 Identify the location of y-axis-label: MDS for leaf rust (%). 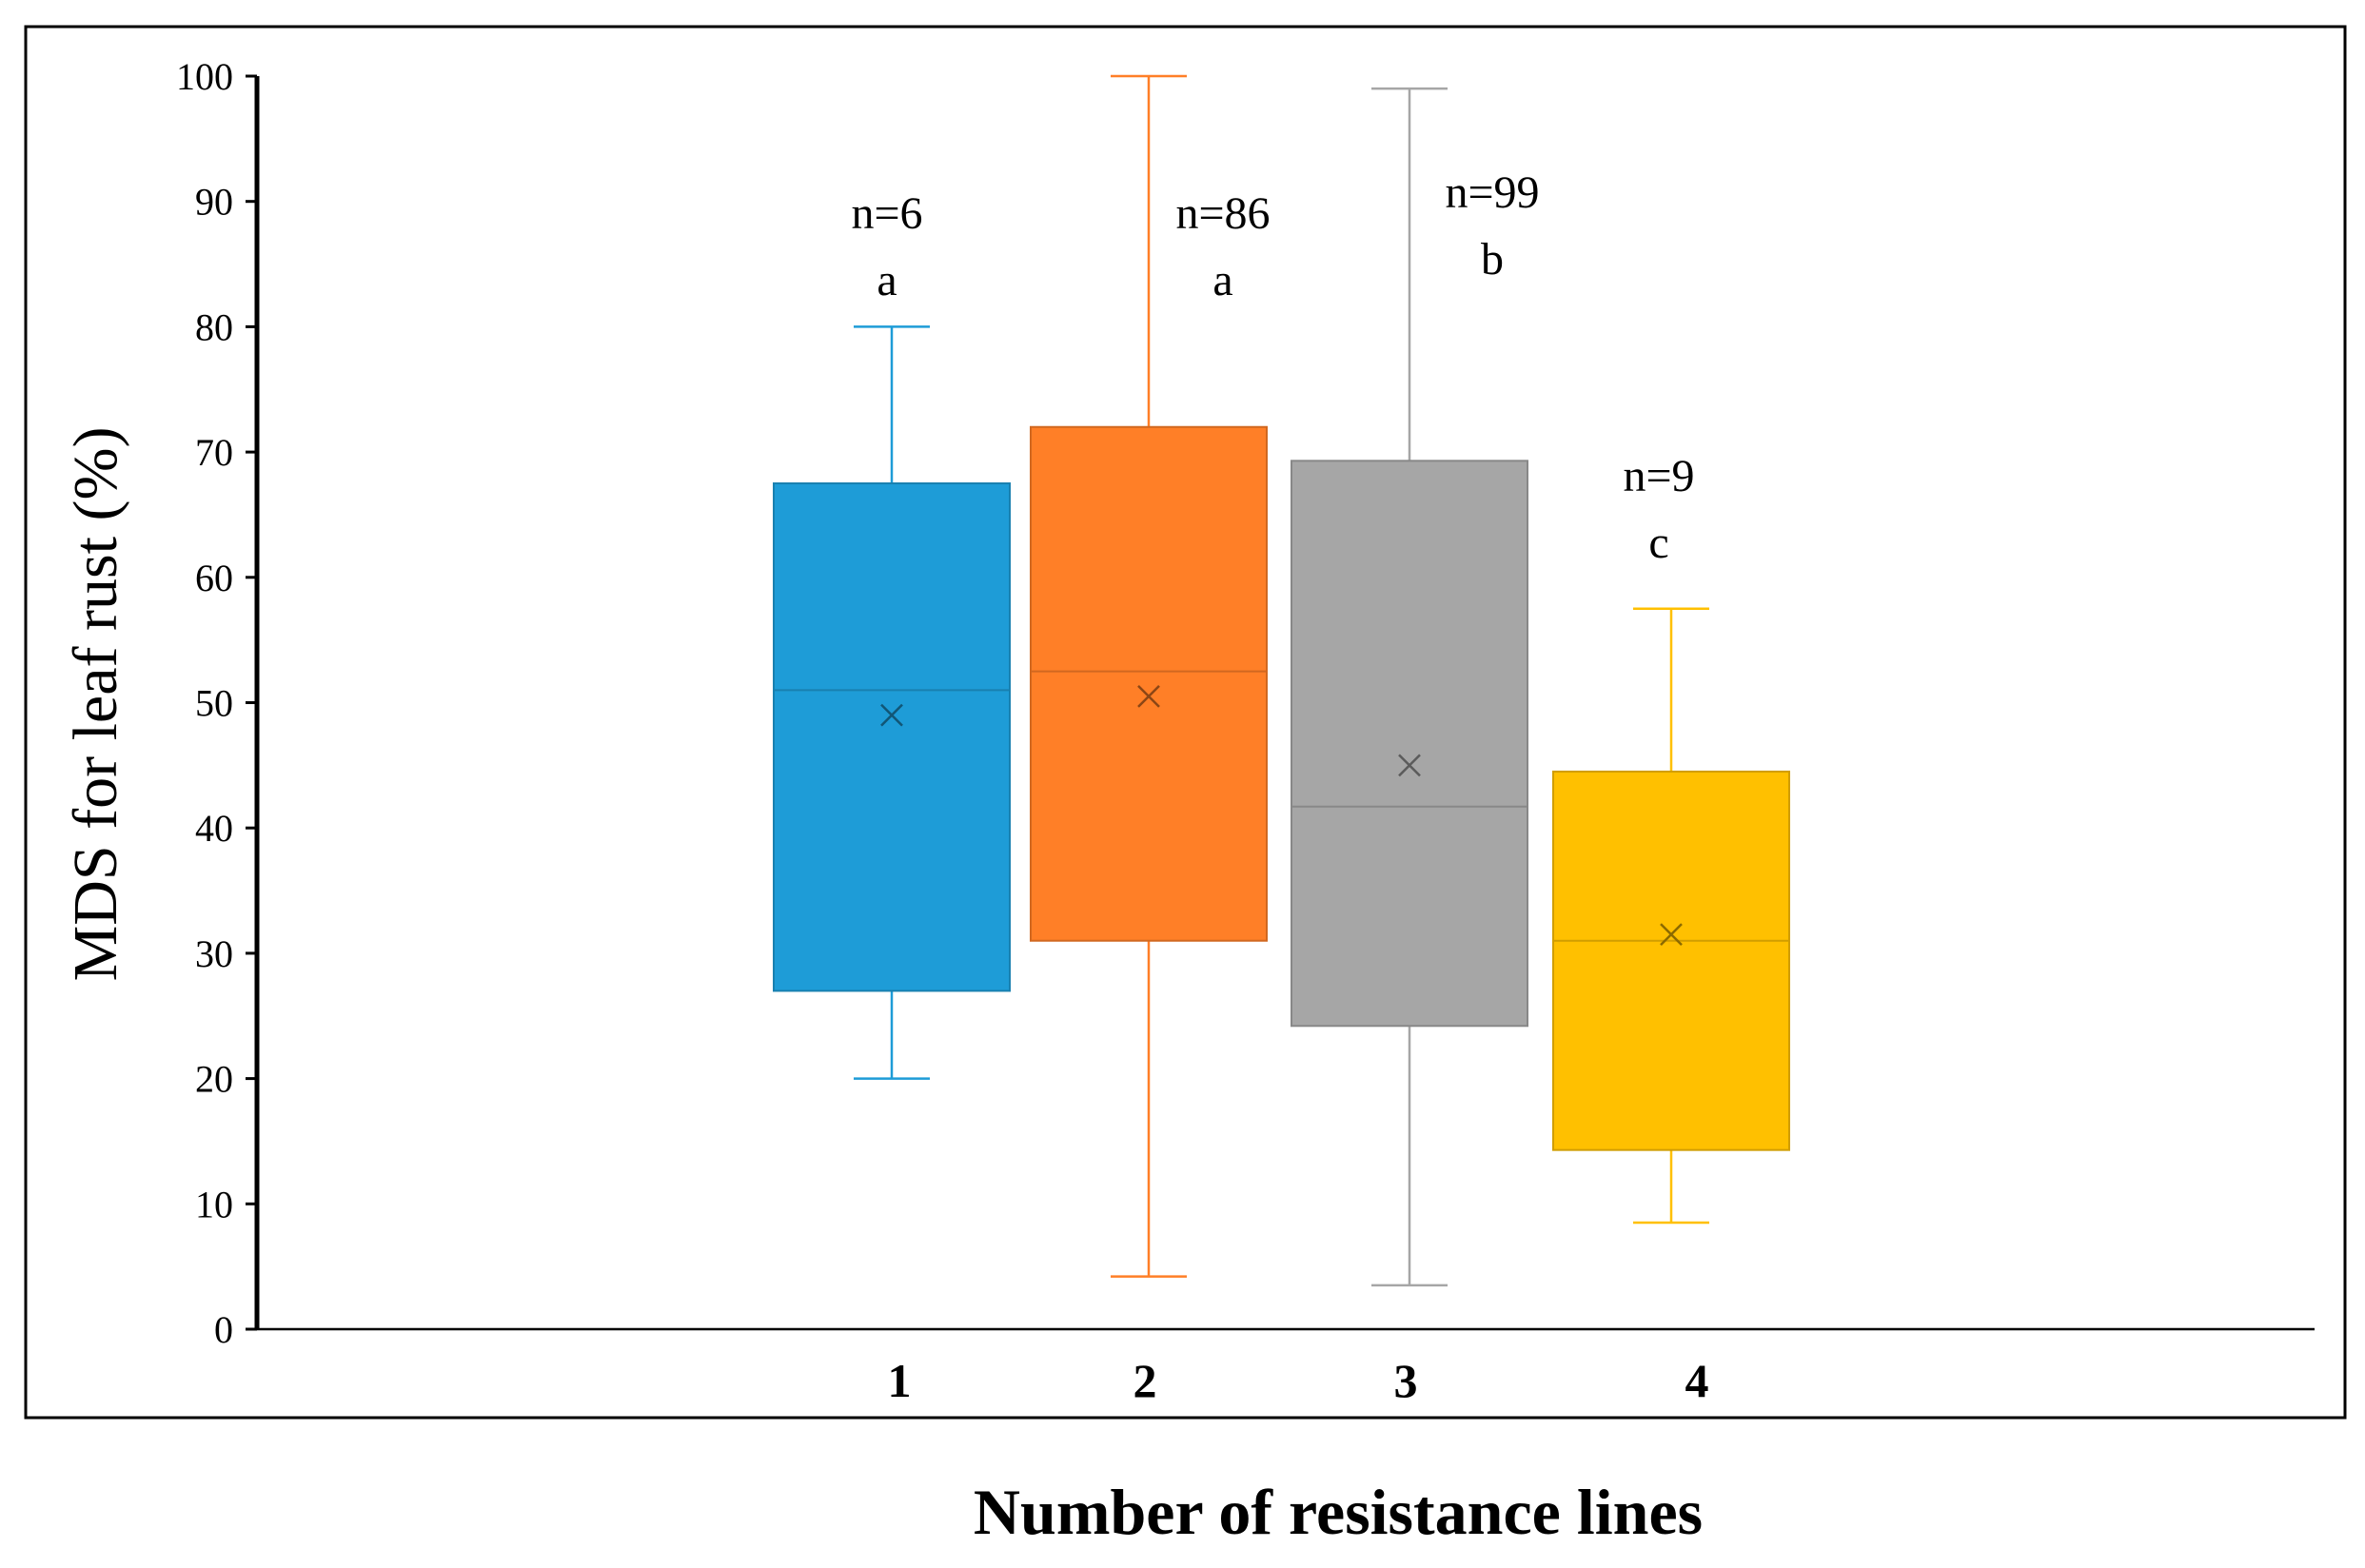
(95, 704).